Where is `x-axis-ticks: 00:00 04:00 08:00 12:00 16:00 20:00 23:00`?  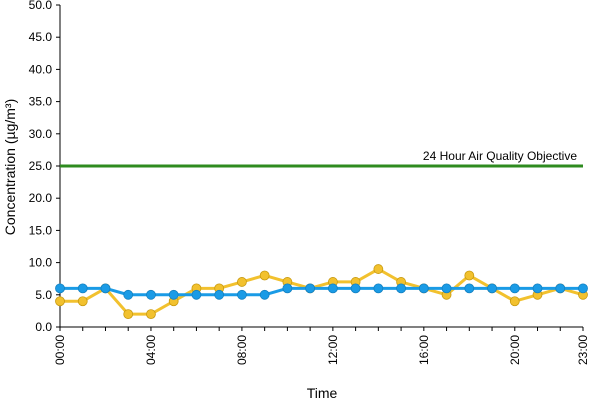
x-axis-ticks: 00:00 04:00 08:00 12:00 16:00 20:00 23:00 is located at coordinates (321, 346).